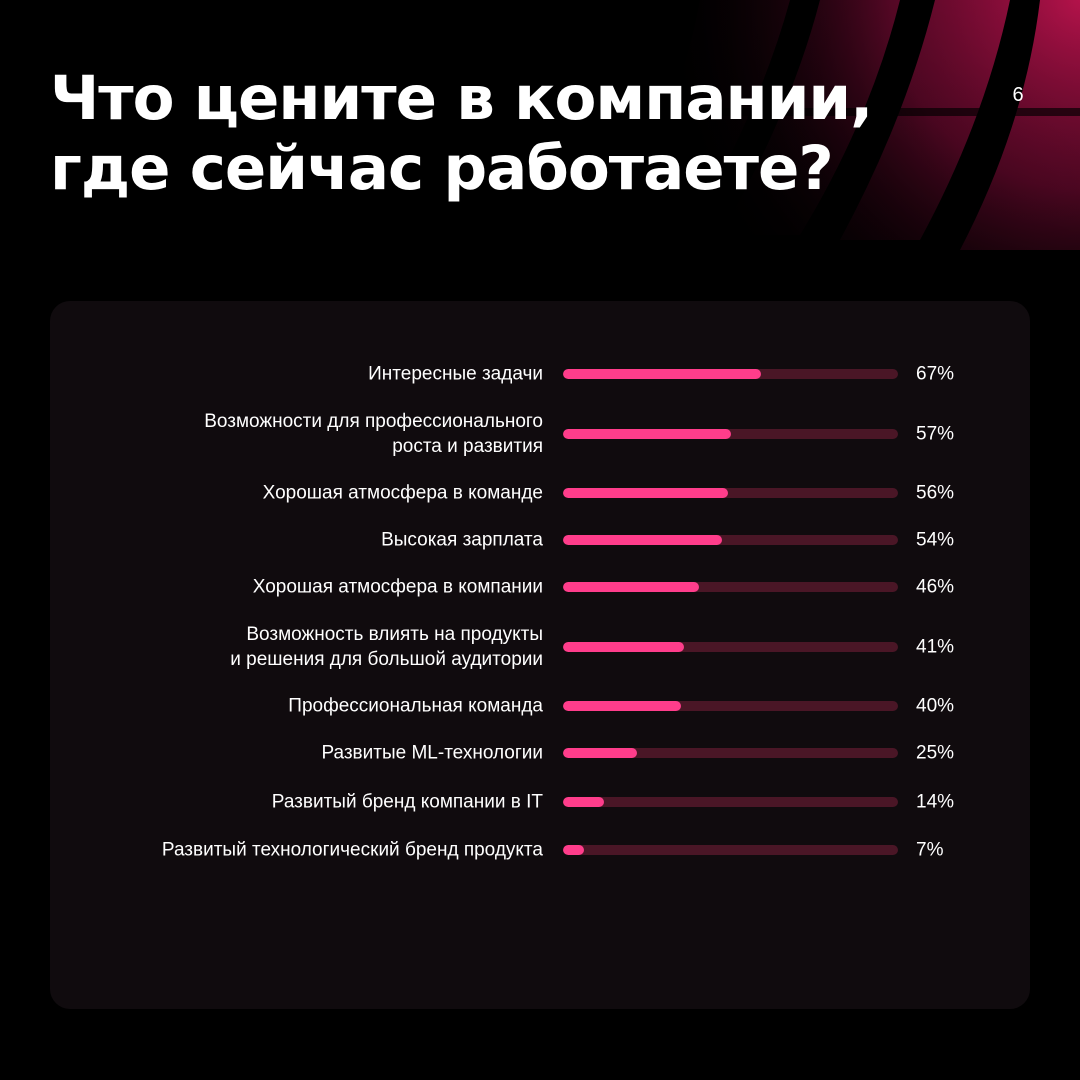 This screenshot has height=1080, width=1080. I want to click on bar-value-label: 25%, so click(935, 753).